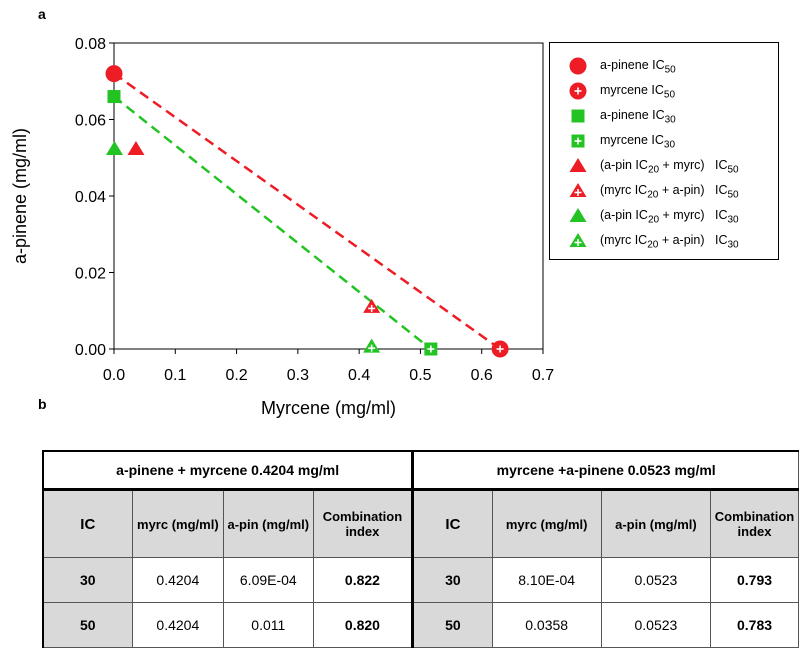 Image resolution: width=799 pixels, height=648 pixels. I want to click on table-cell: 0.0358, so click(546, 625).